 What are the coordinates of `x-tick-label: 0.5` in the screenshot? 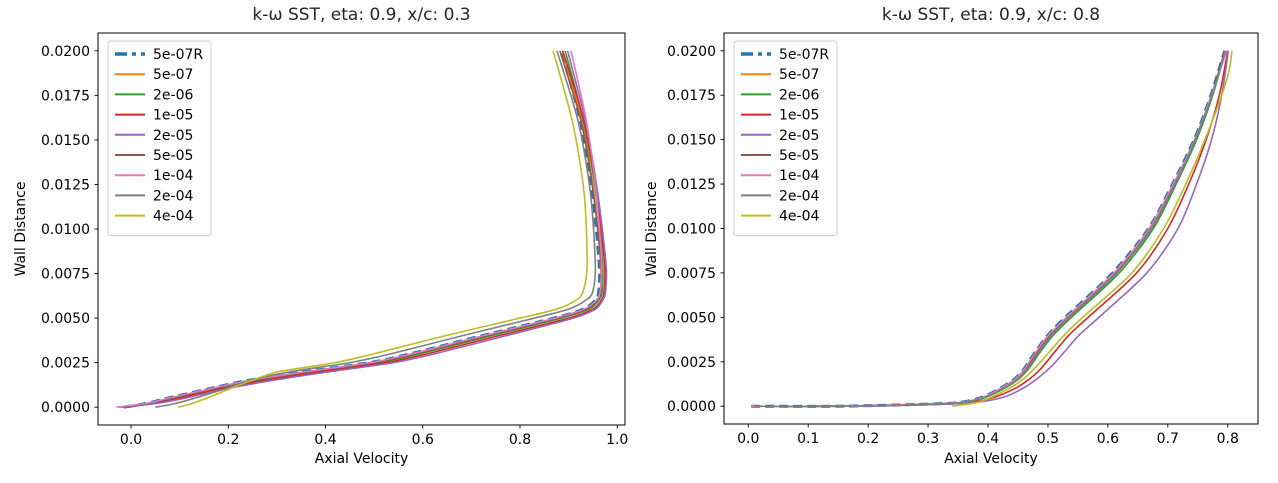 It's located at (1048, 439).